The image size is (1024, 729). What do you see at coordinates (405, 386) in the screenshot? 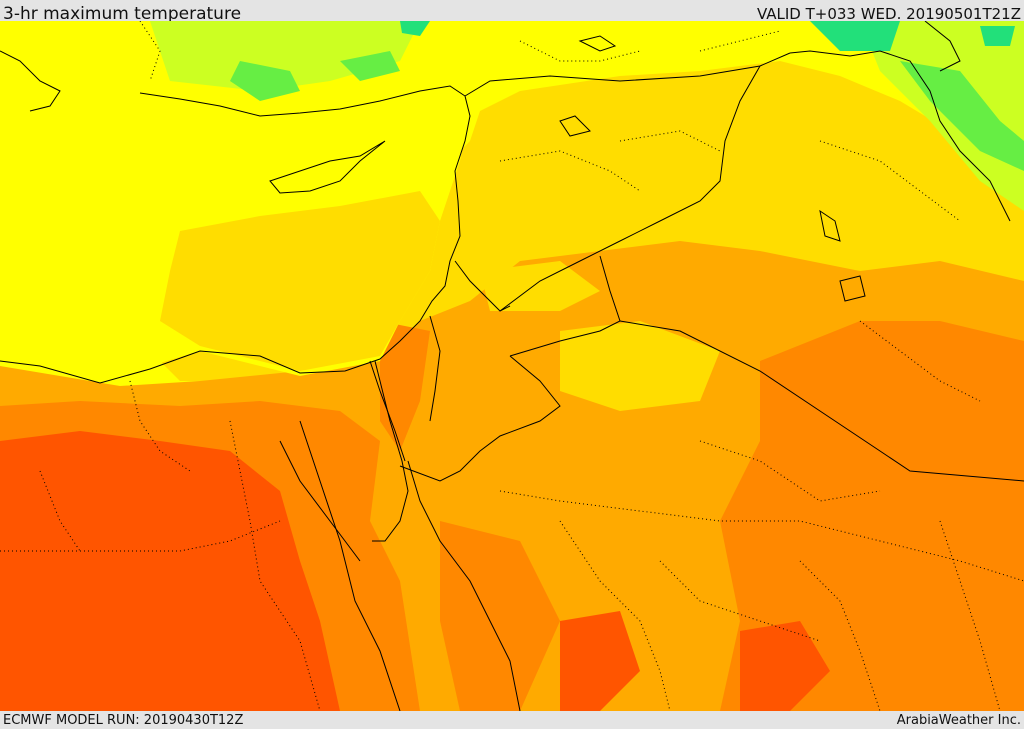
I see `temp-zone-orange-sinai` at bounding box center [405, 386].